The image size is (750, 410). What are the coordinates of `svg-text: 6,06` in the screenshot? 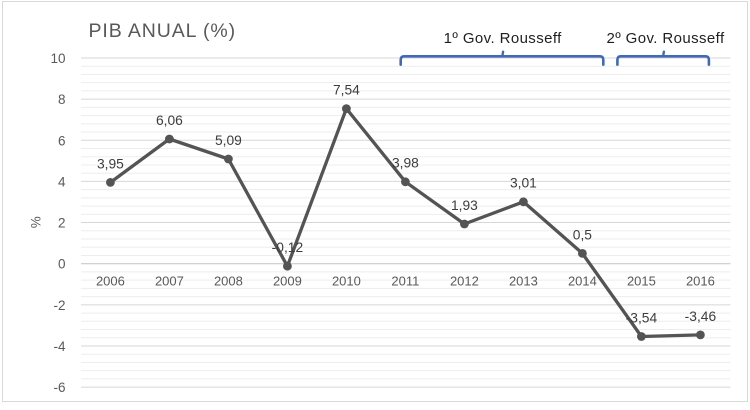 It's located at (169, 120).